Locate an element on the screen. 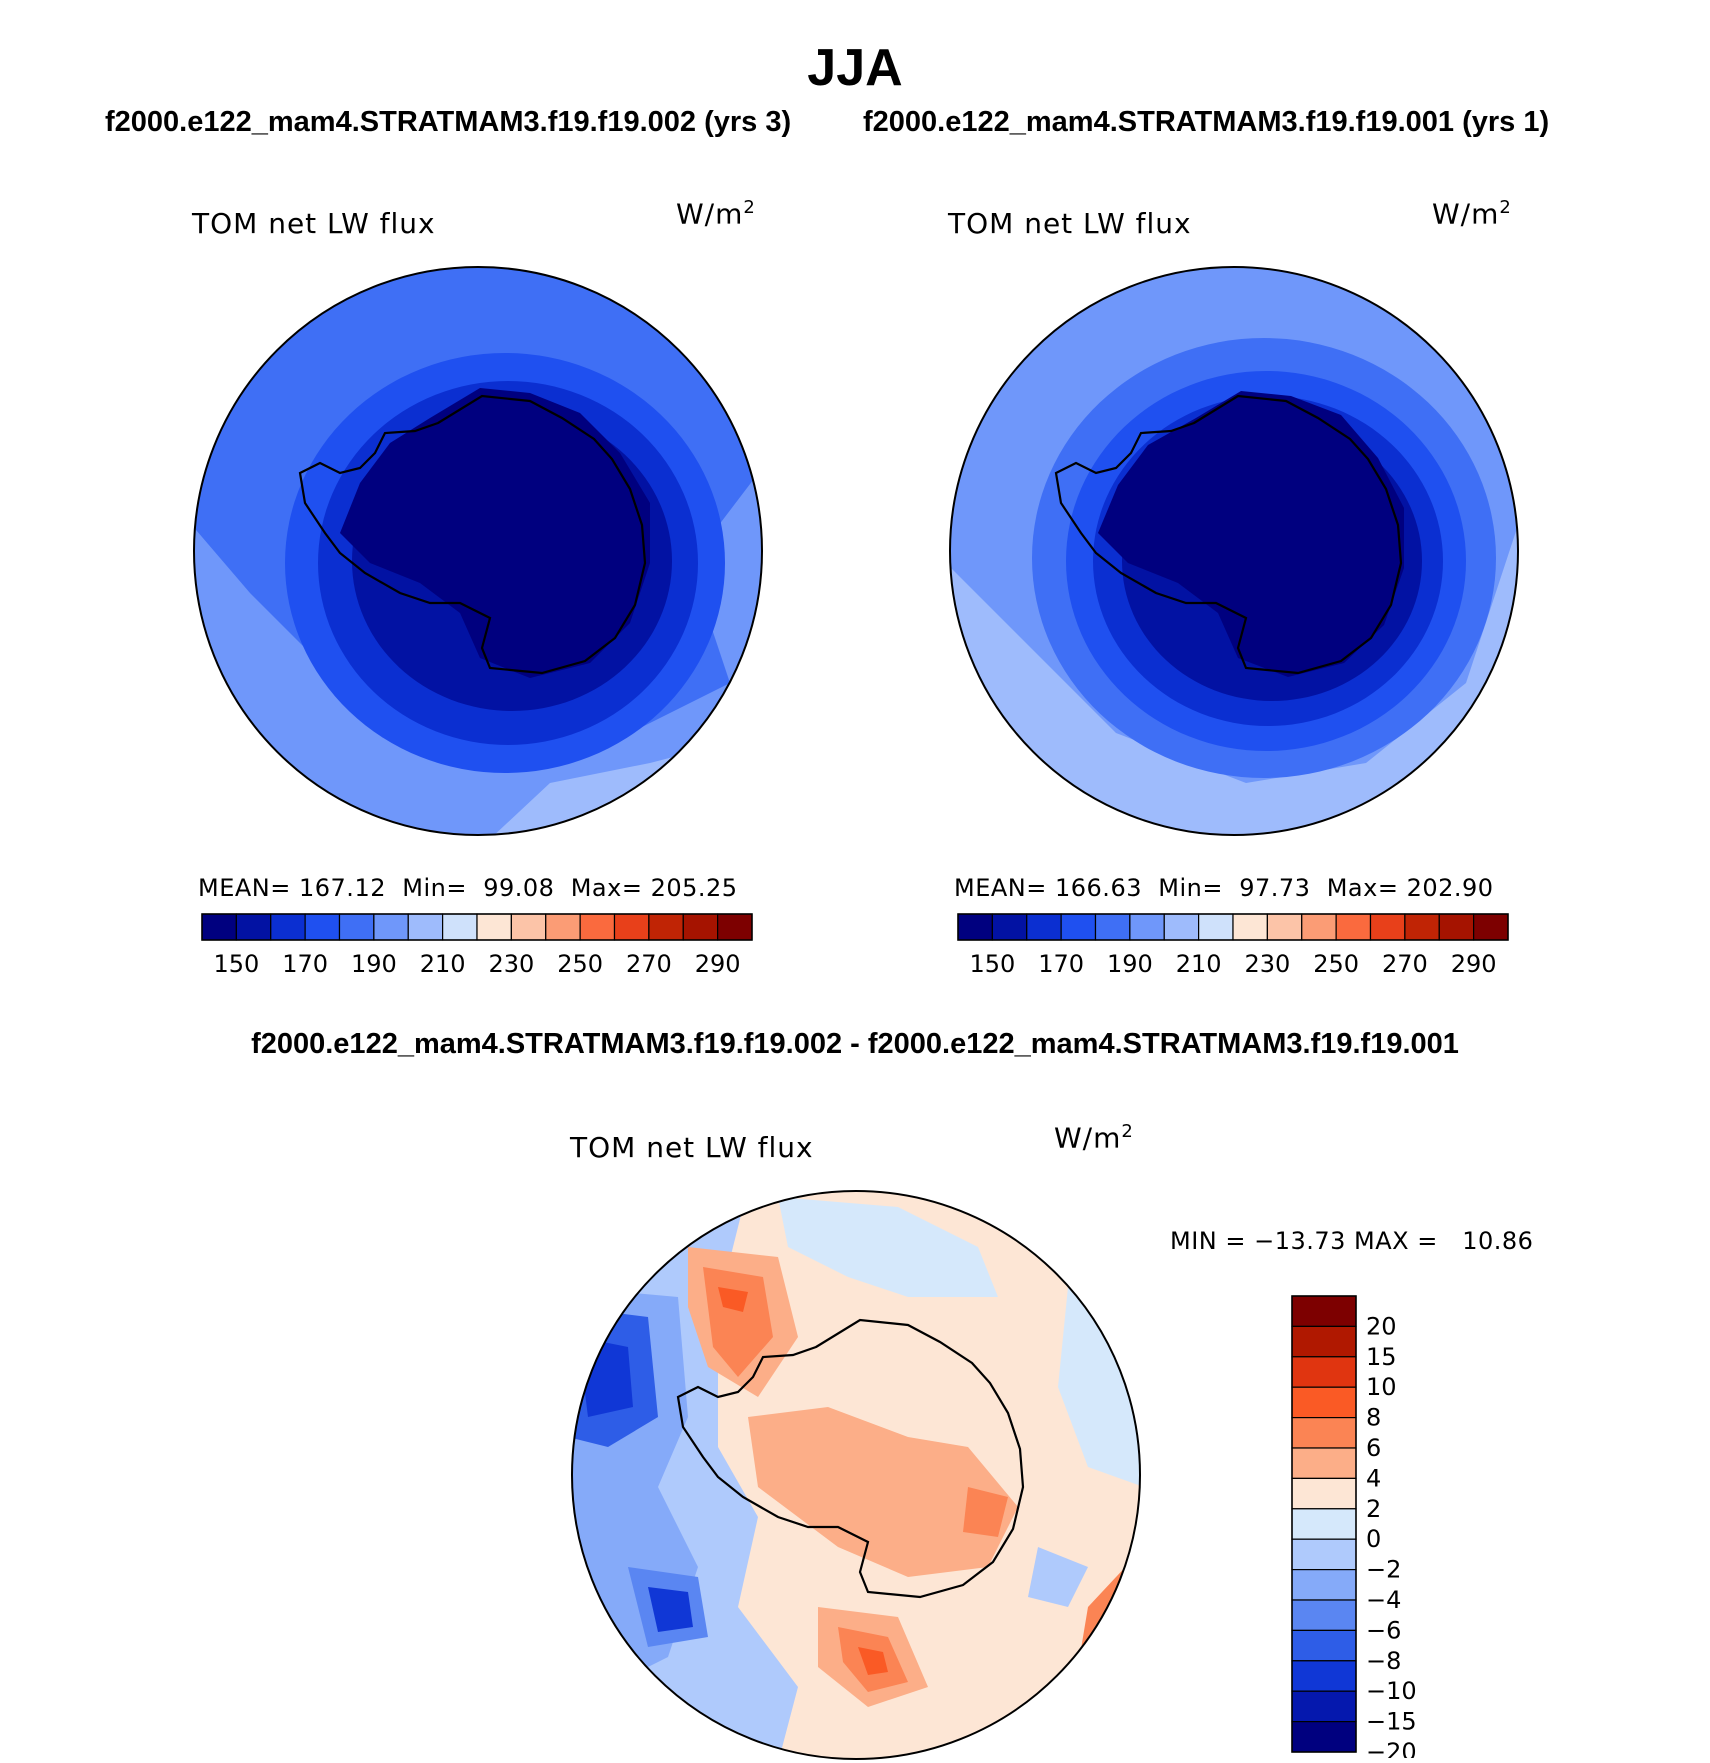 The image size is (1710, 1763). colorbar2-frame is located at coordinates (1233, 927).